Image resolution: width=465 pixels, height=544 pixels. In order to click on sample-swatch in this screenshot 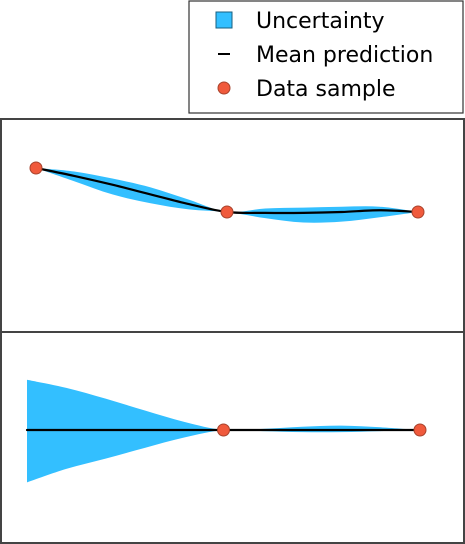, I will do `click(224, 88)`.